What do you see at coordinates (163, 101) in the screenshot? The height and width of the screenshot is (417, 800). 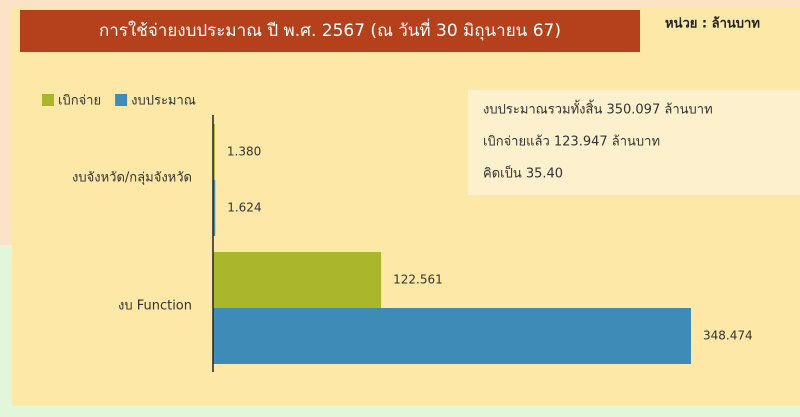 I see `legend-label: งบประมาณ` at bounding box center [163, 101].